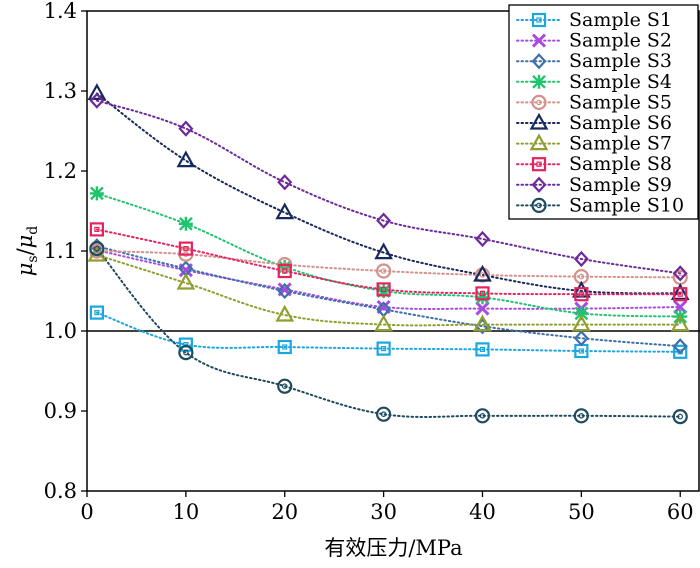  What do you see at coordinates (60, 91) in the screenshot?
I see `y-tick-label-6: 1.3` at bounding box center [60, 91].